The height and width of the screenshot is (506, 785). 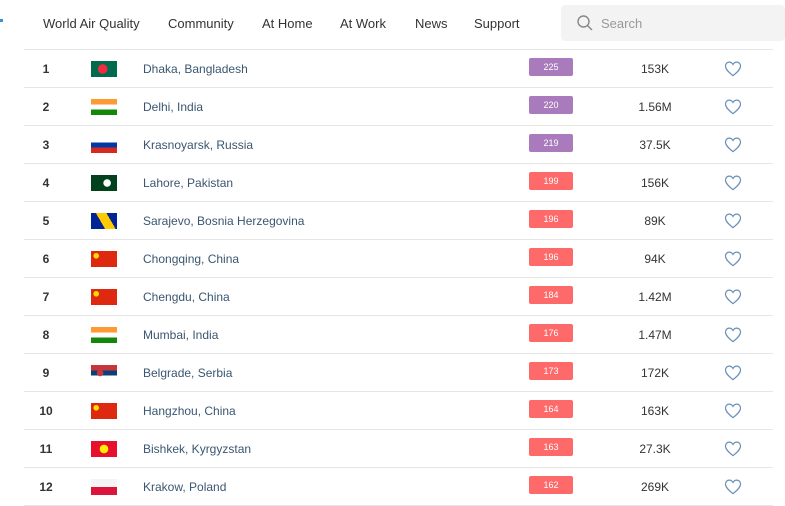 I want to click on nav-item: Support, so click(x=497, y=23).